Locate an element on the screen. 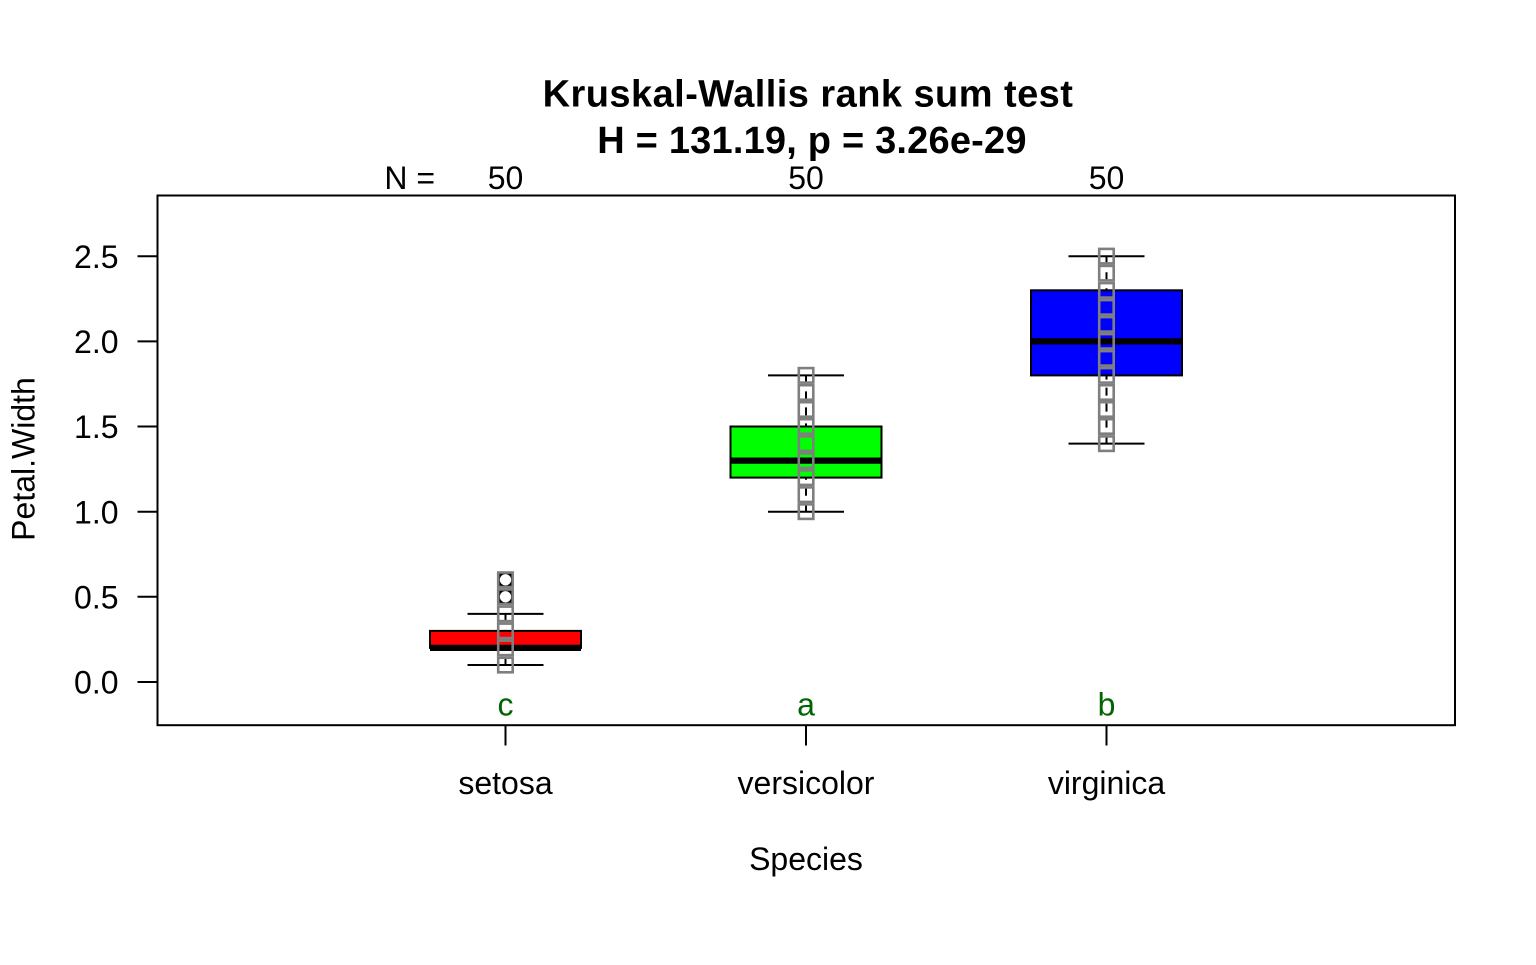  svg-text: Kruskal-Wallis rank sum test is located at coordinates (808, 95).